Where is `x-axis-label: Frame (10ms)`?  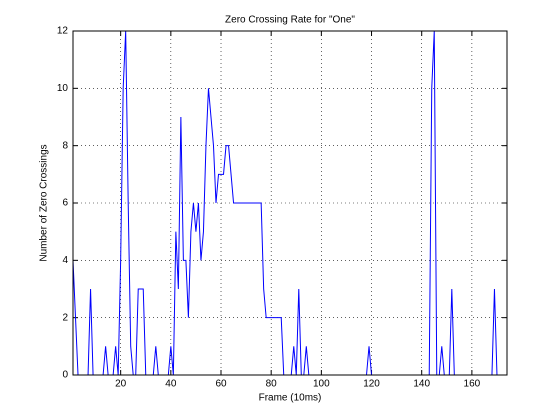
x-axis-label: Frame (10ms) is located at coordinates (290, 398).